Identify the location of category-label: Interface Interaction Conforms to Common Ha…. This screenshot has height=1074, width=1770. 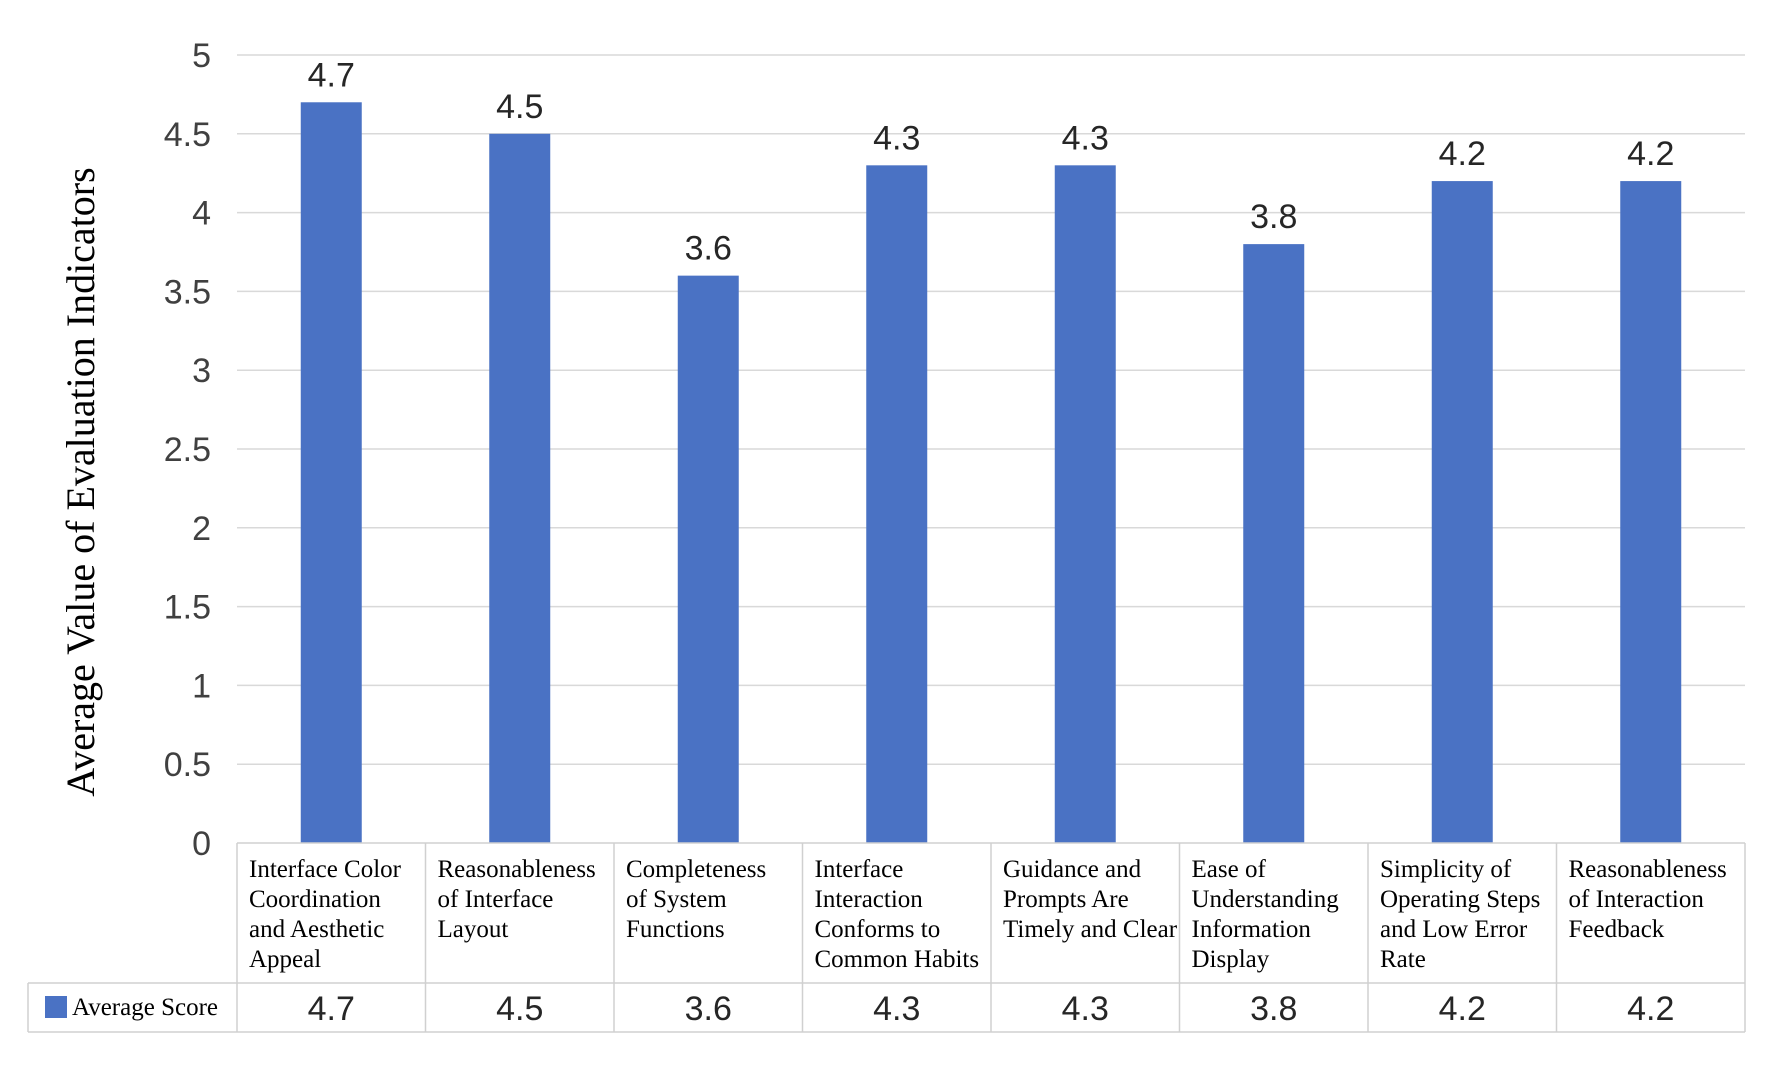
(897, 914).